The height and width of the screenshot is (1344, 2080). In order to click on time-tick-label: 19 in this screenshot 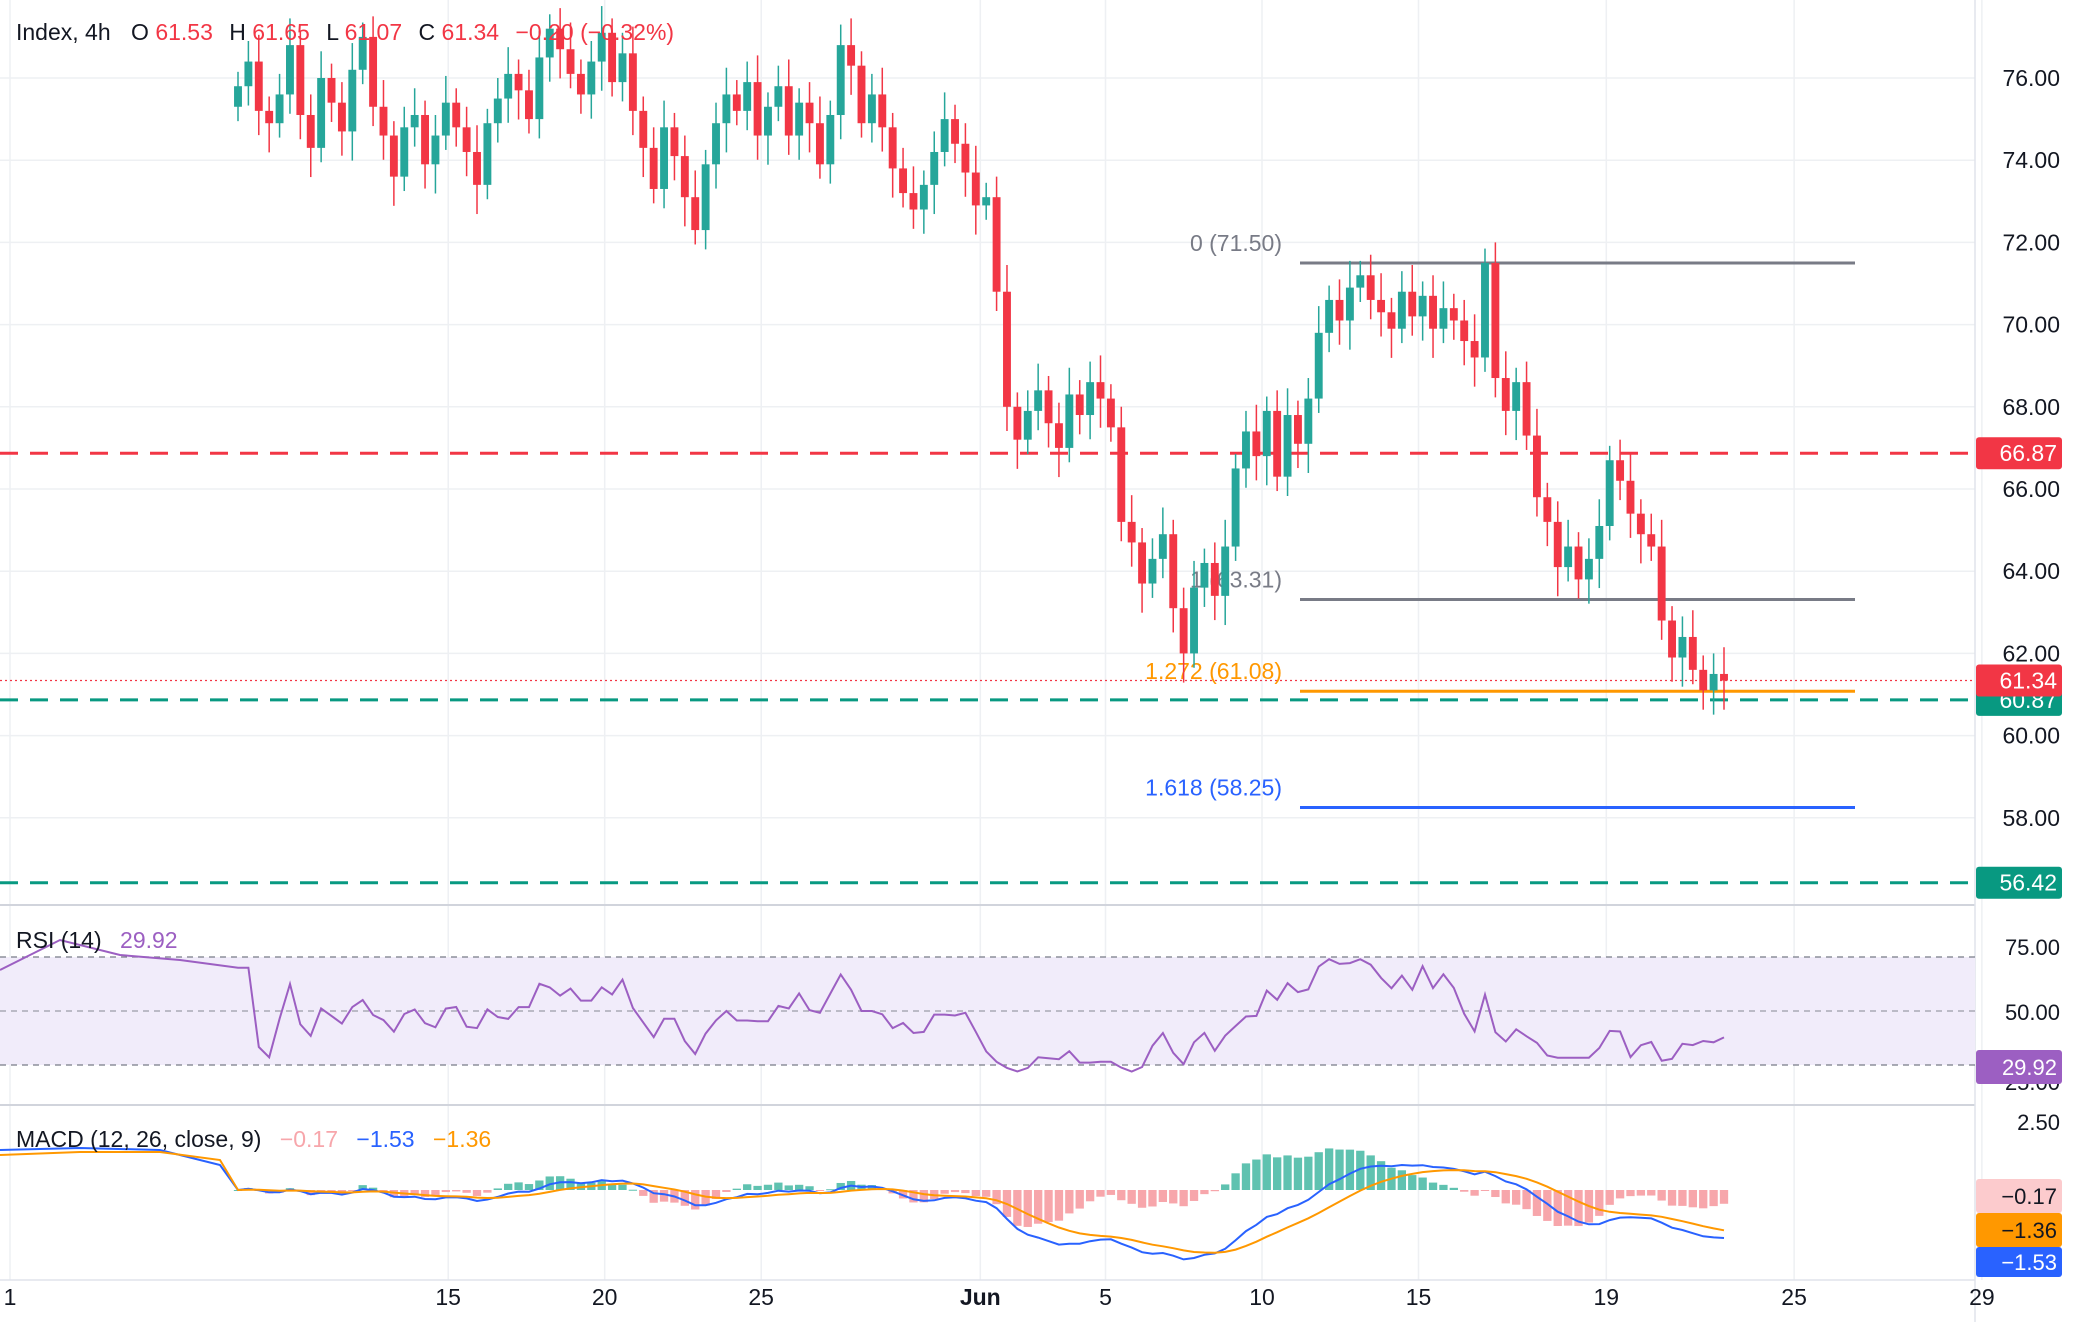, I will do `click(1607, 1297)`.